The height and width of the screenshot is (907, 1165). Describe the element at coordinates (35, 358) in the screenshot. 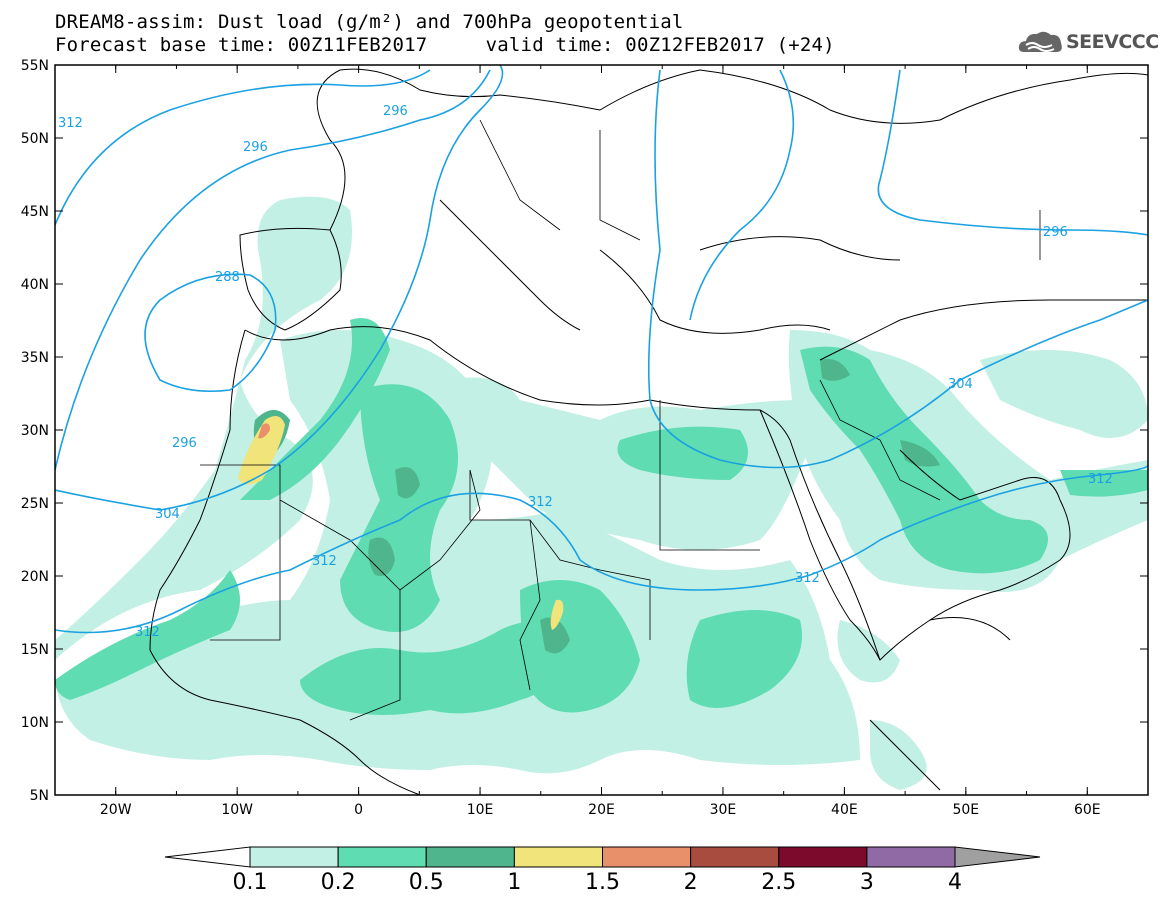

I see `lat-tick-label: 35N` at that location.